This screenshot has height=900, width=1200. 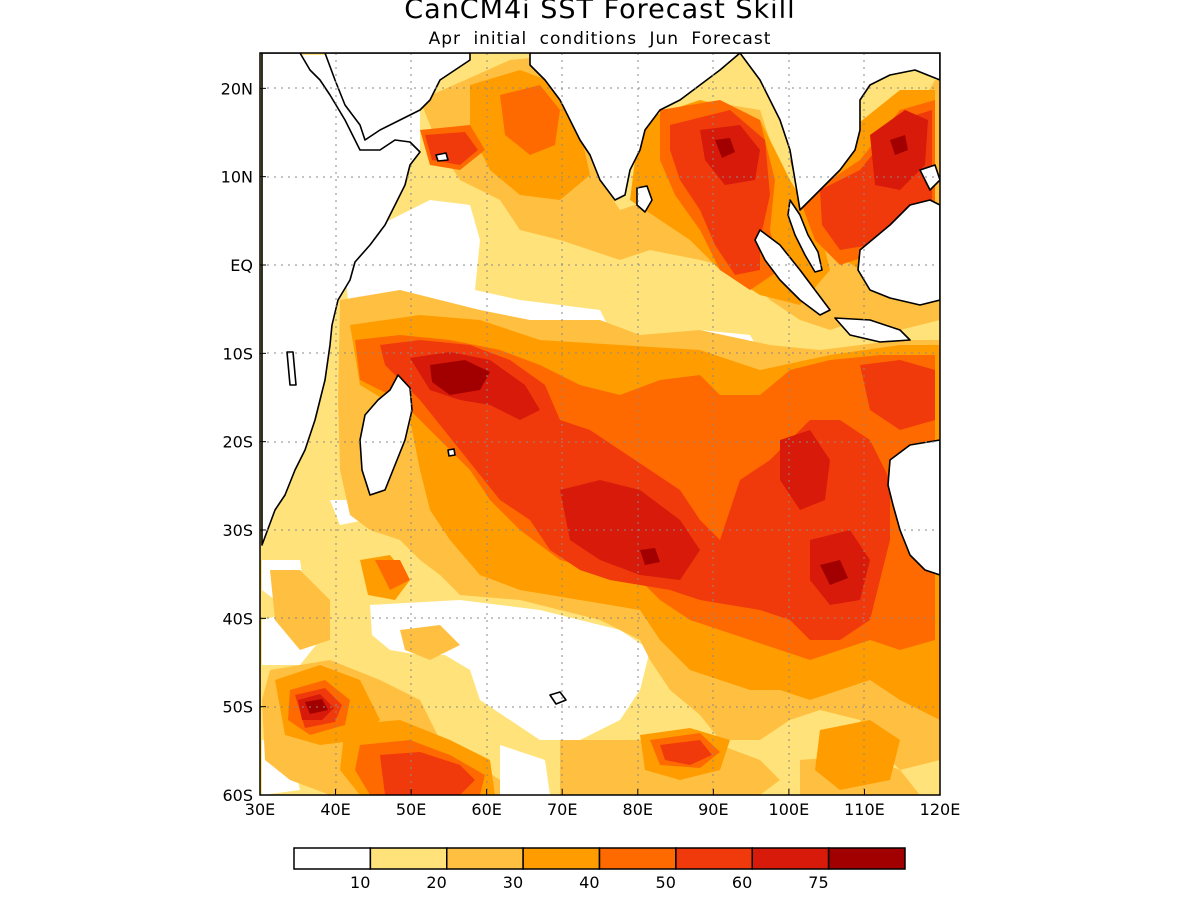 I want to click on malay-peninsula, so click(x=805, y=236).